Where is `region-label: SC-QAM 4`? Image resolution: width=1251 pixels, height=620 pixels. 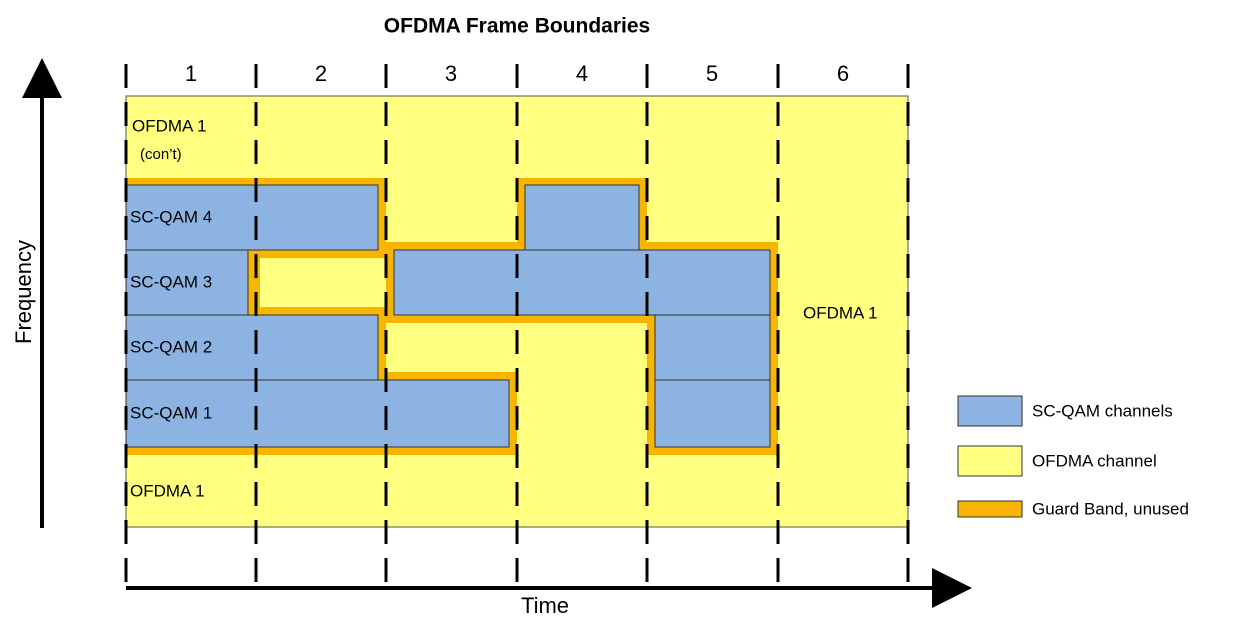 region-label: SC-QAM 4 is located at coordinates (171, 216).